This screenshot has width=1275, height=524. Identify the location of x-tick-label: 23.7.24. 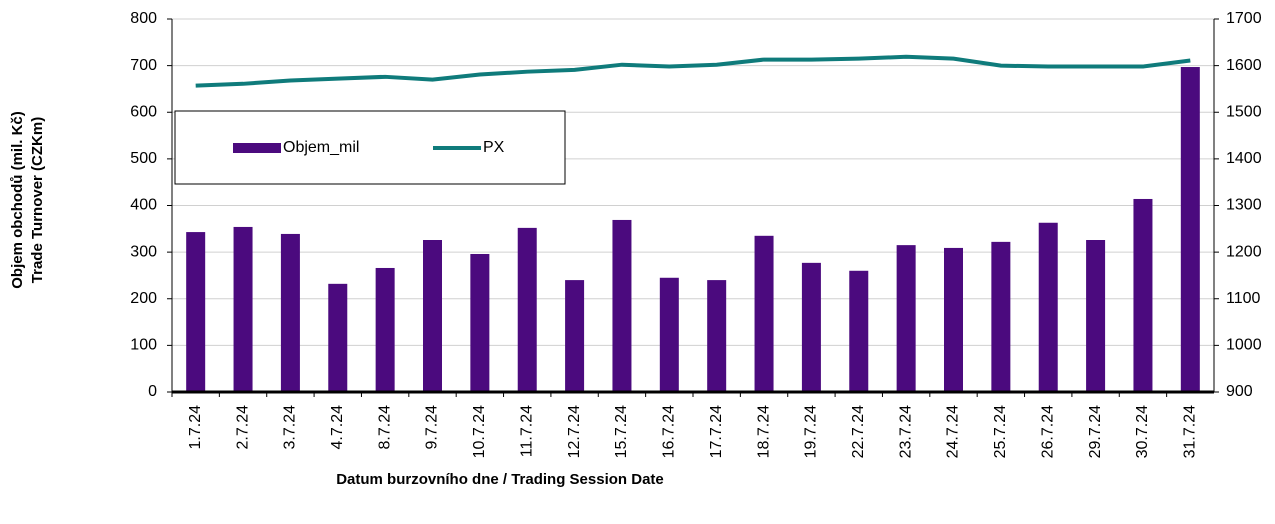
(905, 431).